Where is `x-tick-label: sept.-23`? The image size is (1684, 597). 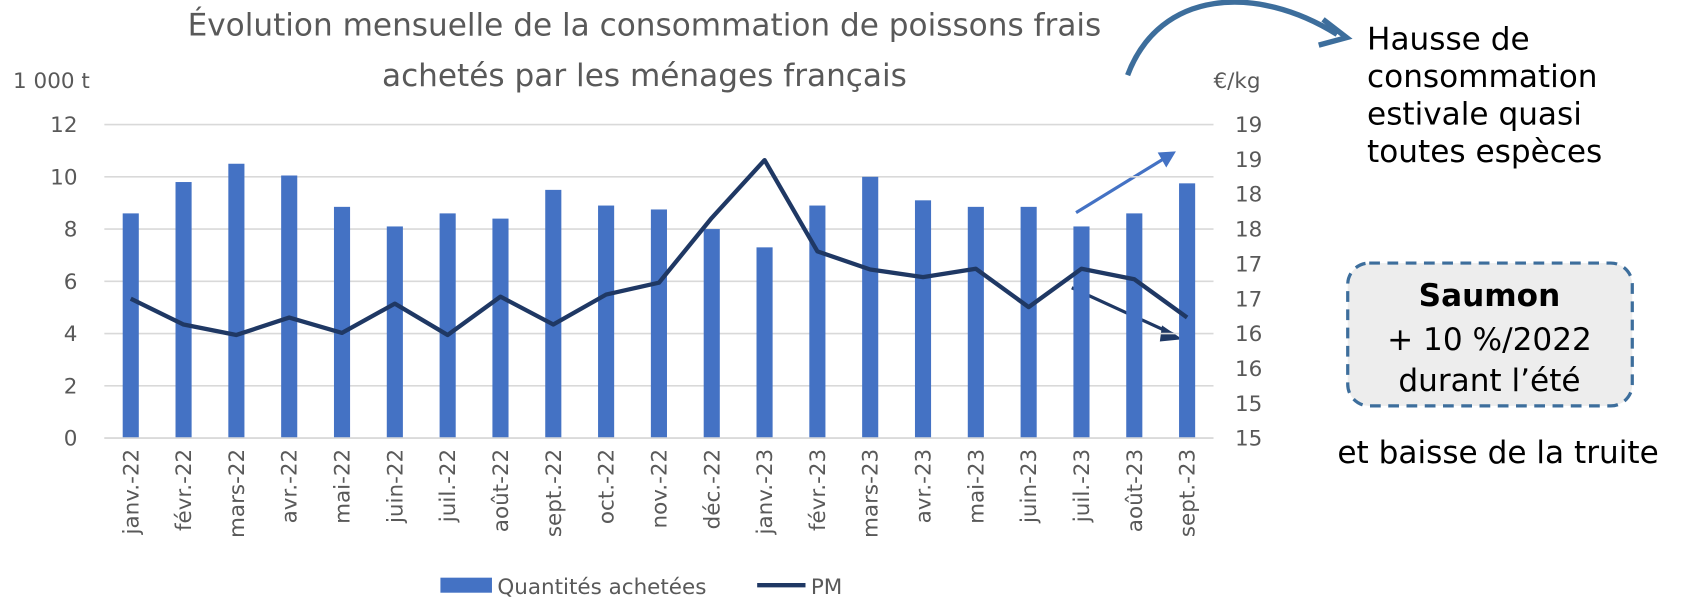
x-tick-label: sept.-23 is located at coordinates (1188, 493).